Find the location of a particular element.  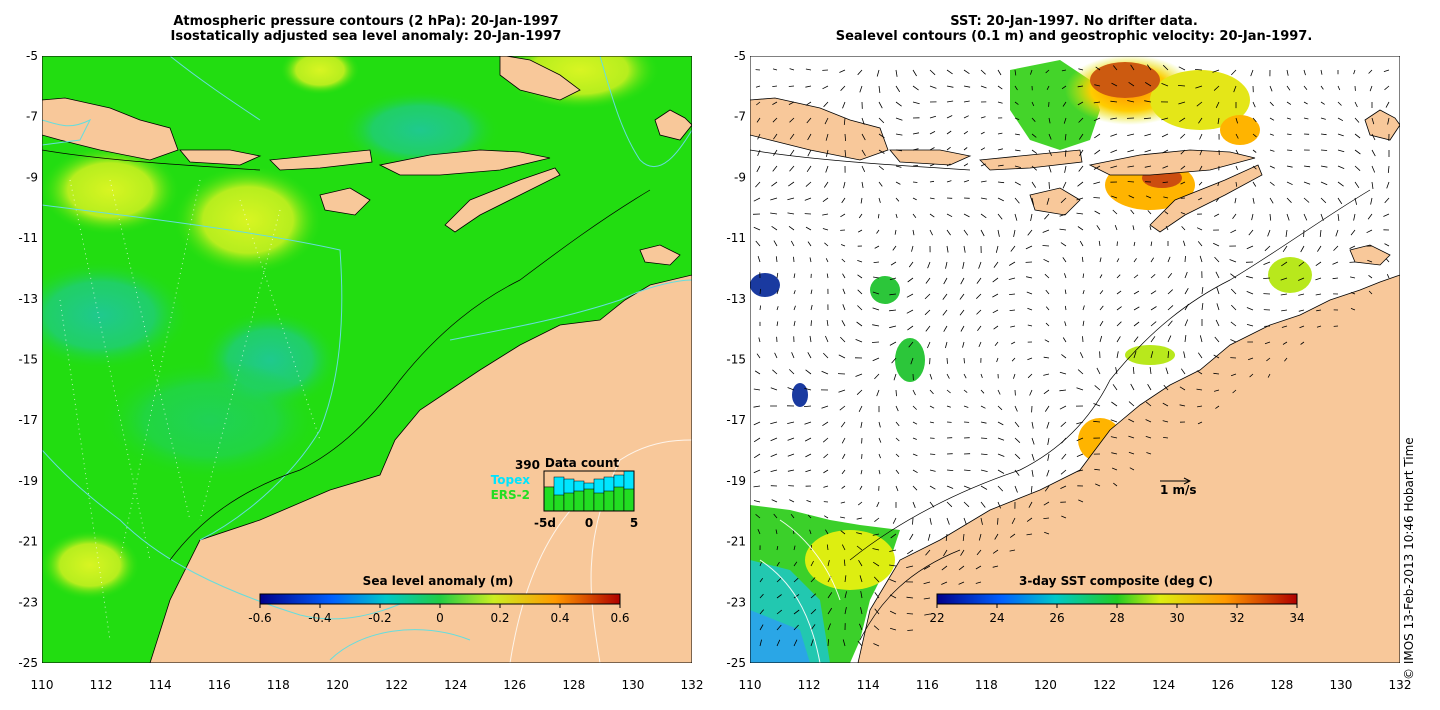

right-lat-tick-label: -25 is located at coordinates (736, 663).